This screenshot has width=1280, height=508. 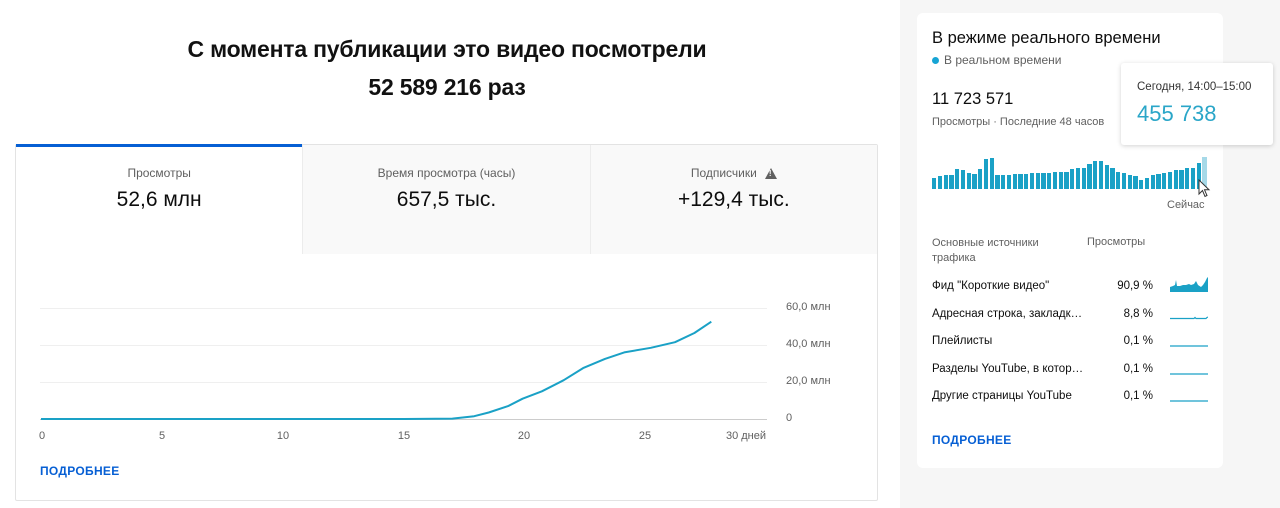 I want to click on tab-watch-time: Время просмотра (часы) 657,5 тыс., so click(x=446, y=199).